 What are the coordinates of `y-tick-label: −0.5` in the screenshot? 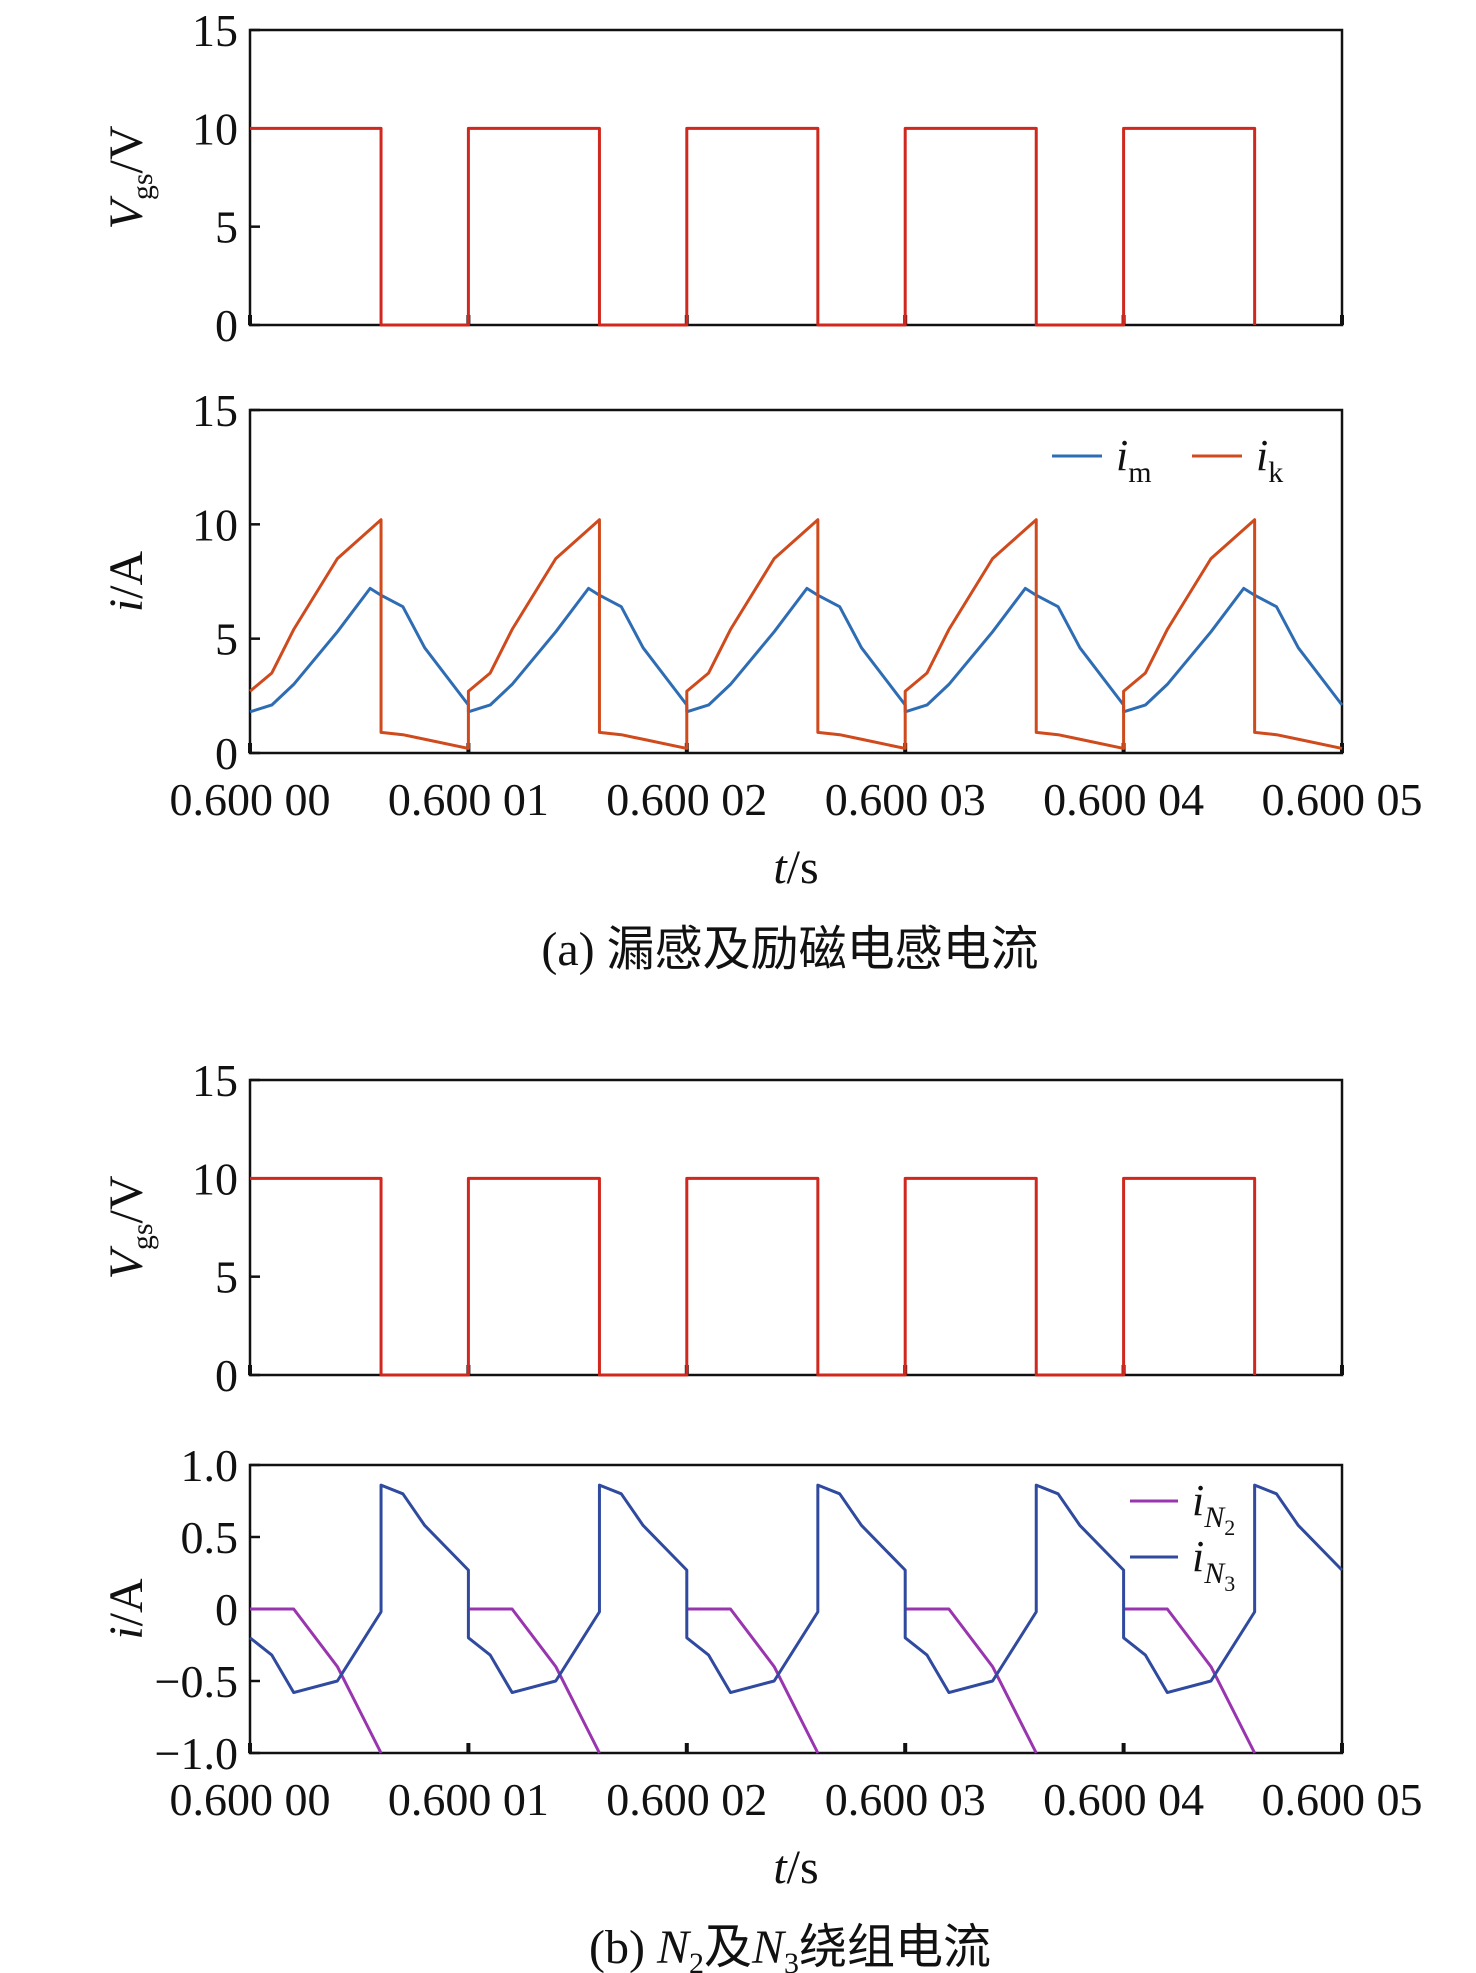 It's located at (196, 1681).